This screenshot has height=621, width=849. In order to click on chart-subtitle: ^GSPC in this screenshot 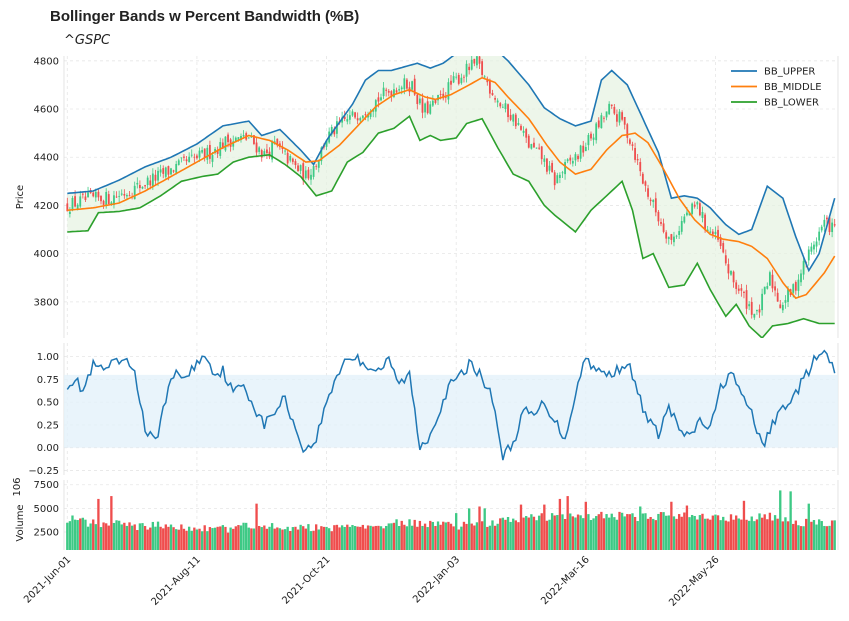, I will do `click(87, 40)`.